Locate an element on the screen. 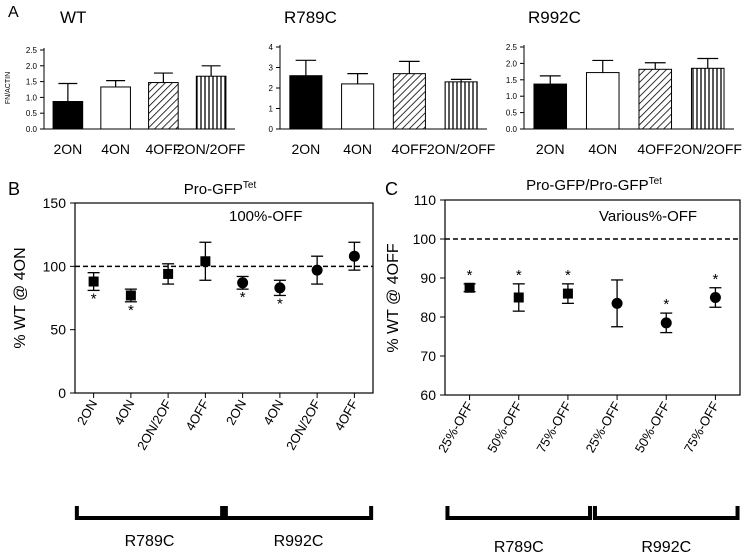  chart-title-main: Pro-GFP/Pro-GFP is located at coordinates (587, 185).